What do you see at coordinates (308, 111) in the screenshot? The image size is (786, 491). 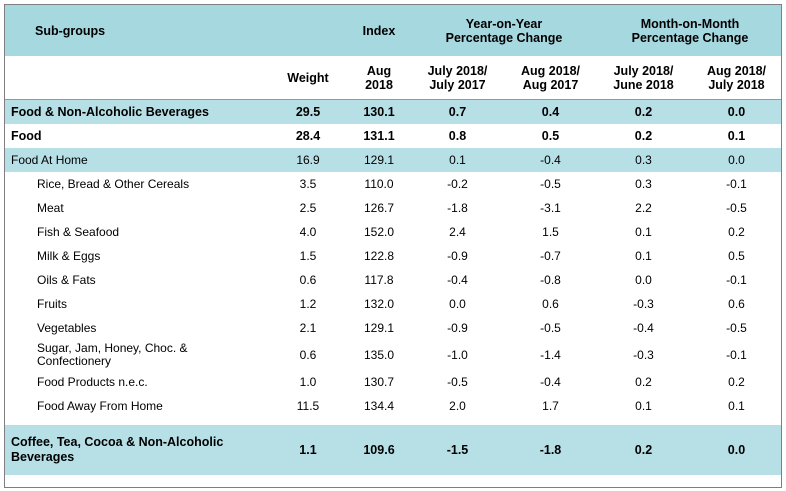 I see `row-weight: 29.5` at bounding box center [308, 111].